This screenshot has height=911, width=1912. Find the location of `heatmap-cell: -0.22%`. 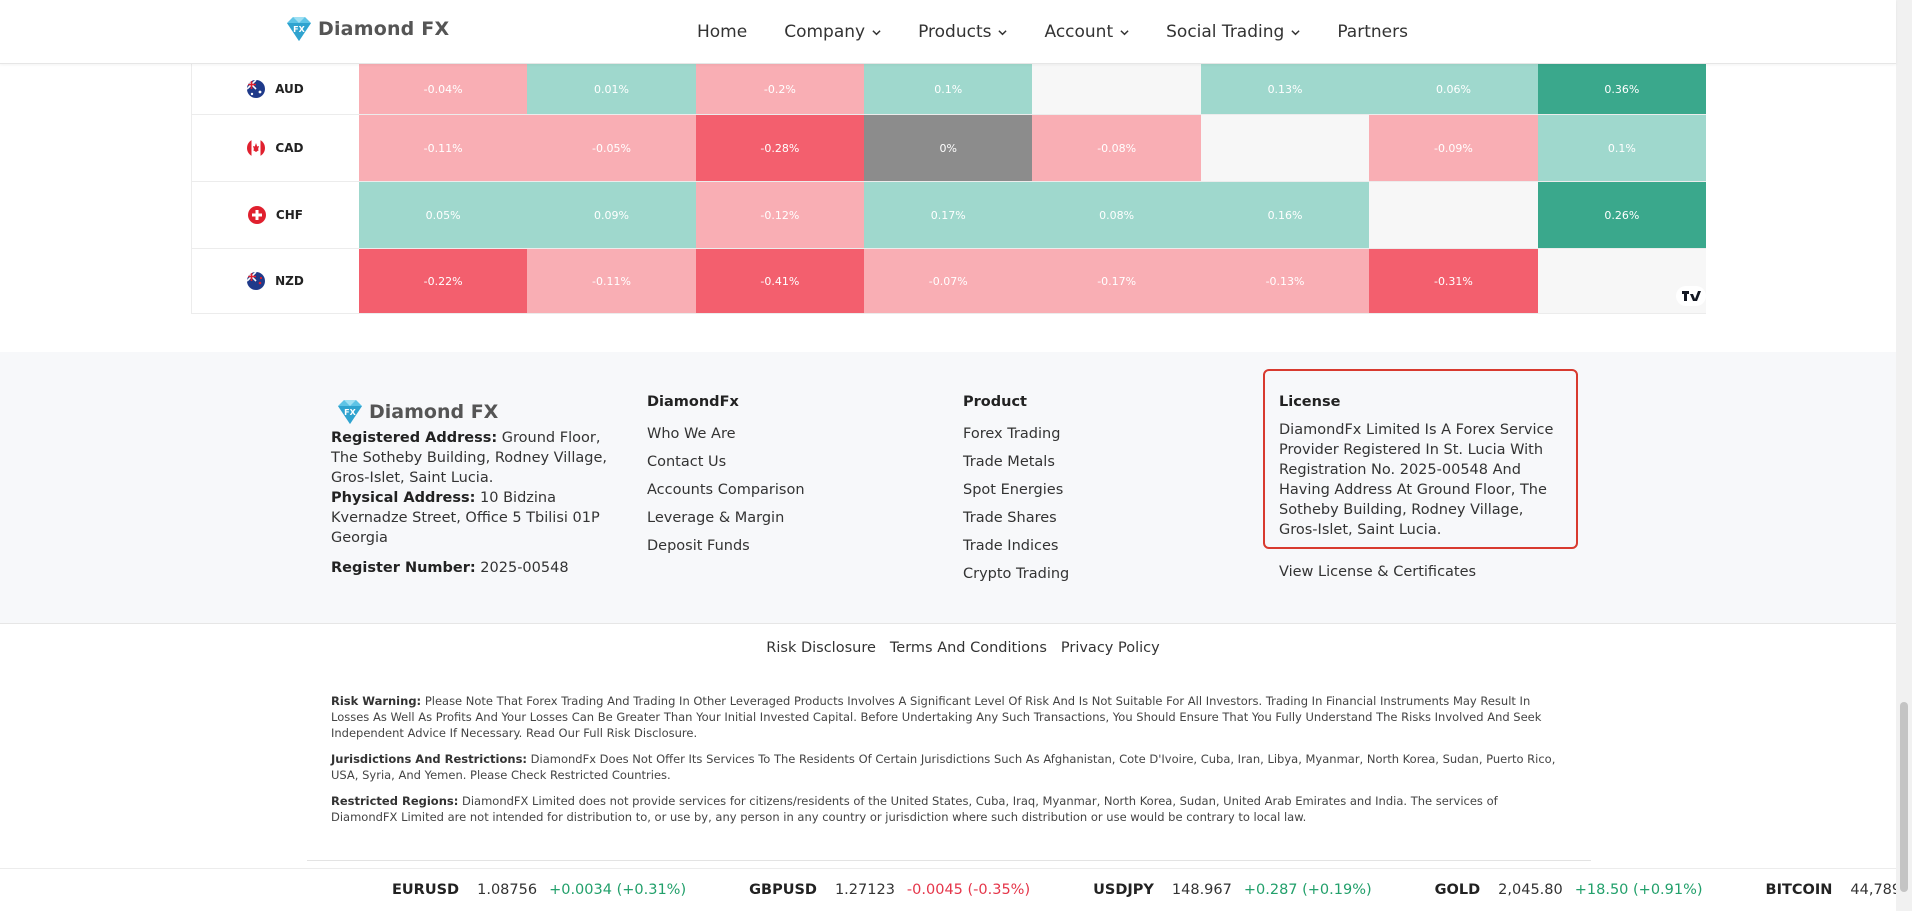

heatmap-cell: -0.22% is located at coordinates (443, 281).